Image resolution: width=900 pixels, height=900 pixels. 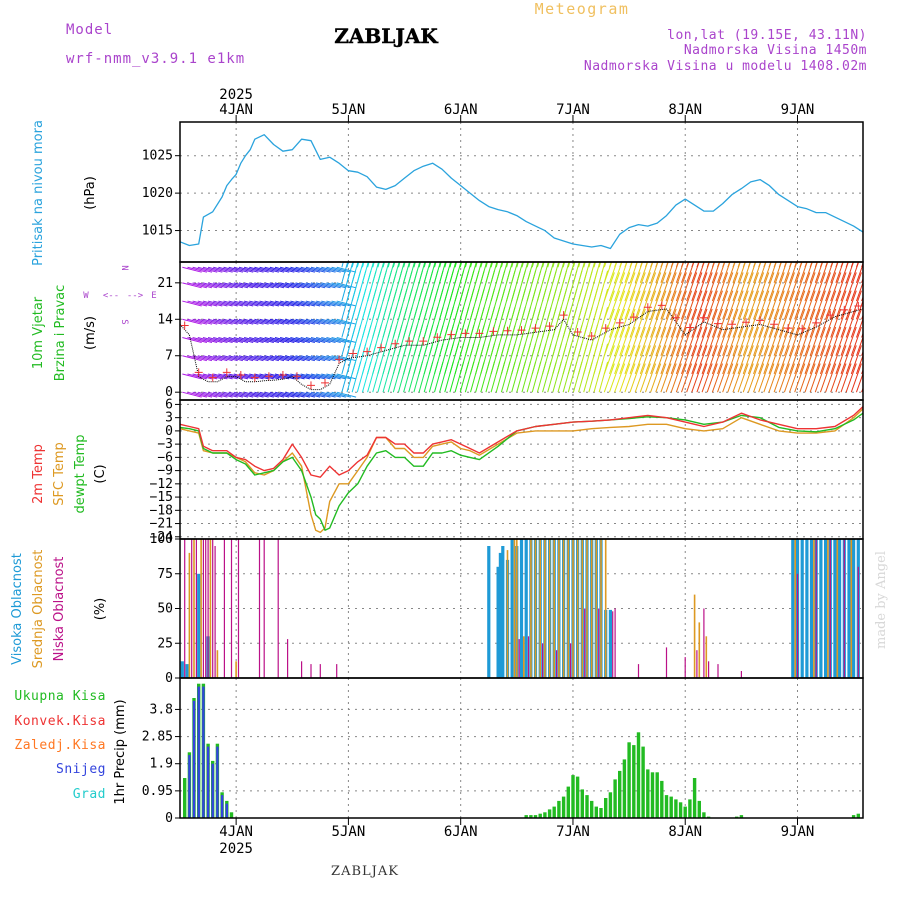 I want to click on top-xtick-label: 6JAN, so click(x=461, y=110).